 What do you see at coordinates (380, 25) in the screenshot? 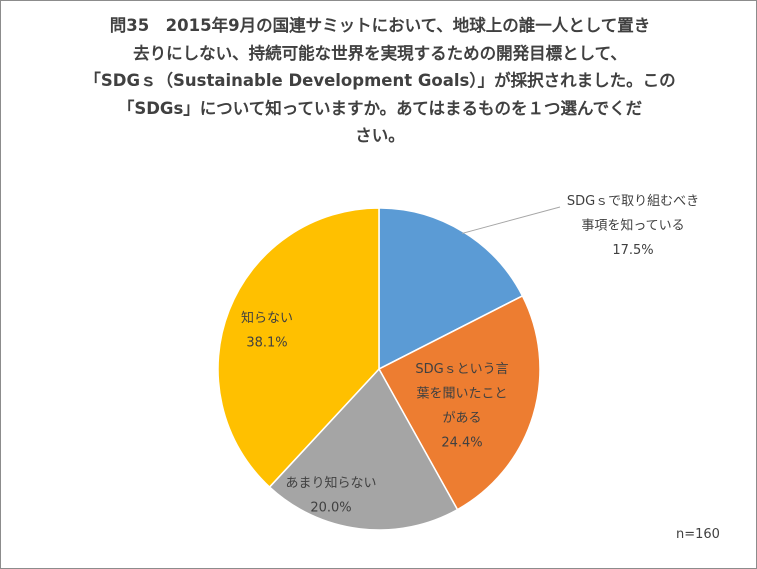
I see `title-line: 問35 2015年9月の国連サミットにおいて、地球上の誰一人として置き` at bounding box center [380, 25].